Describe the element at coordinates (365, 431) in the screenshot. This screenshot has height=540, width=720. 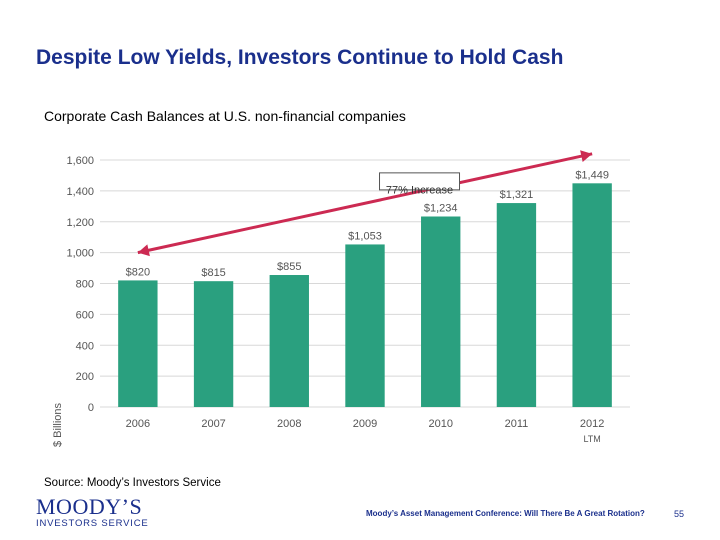
I see `x-tick-labels: 2006 2007 2008 2009 2010 2011 2012 LTM` at that location.